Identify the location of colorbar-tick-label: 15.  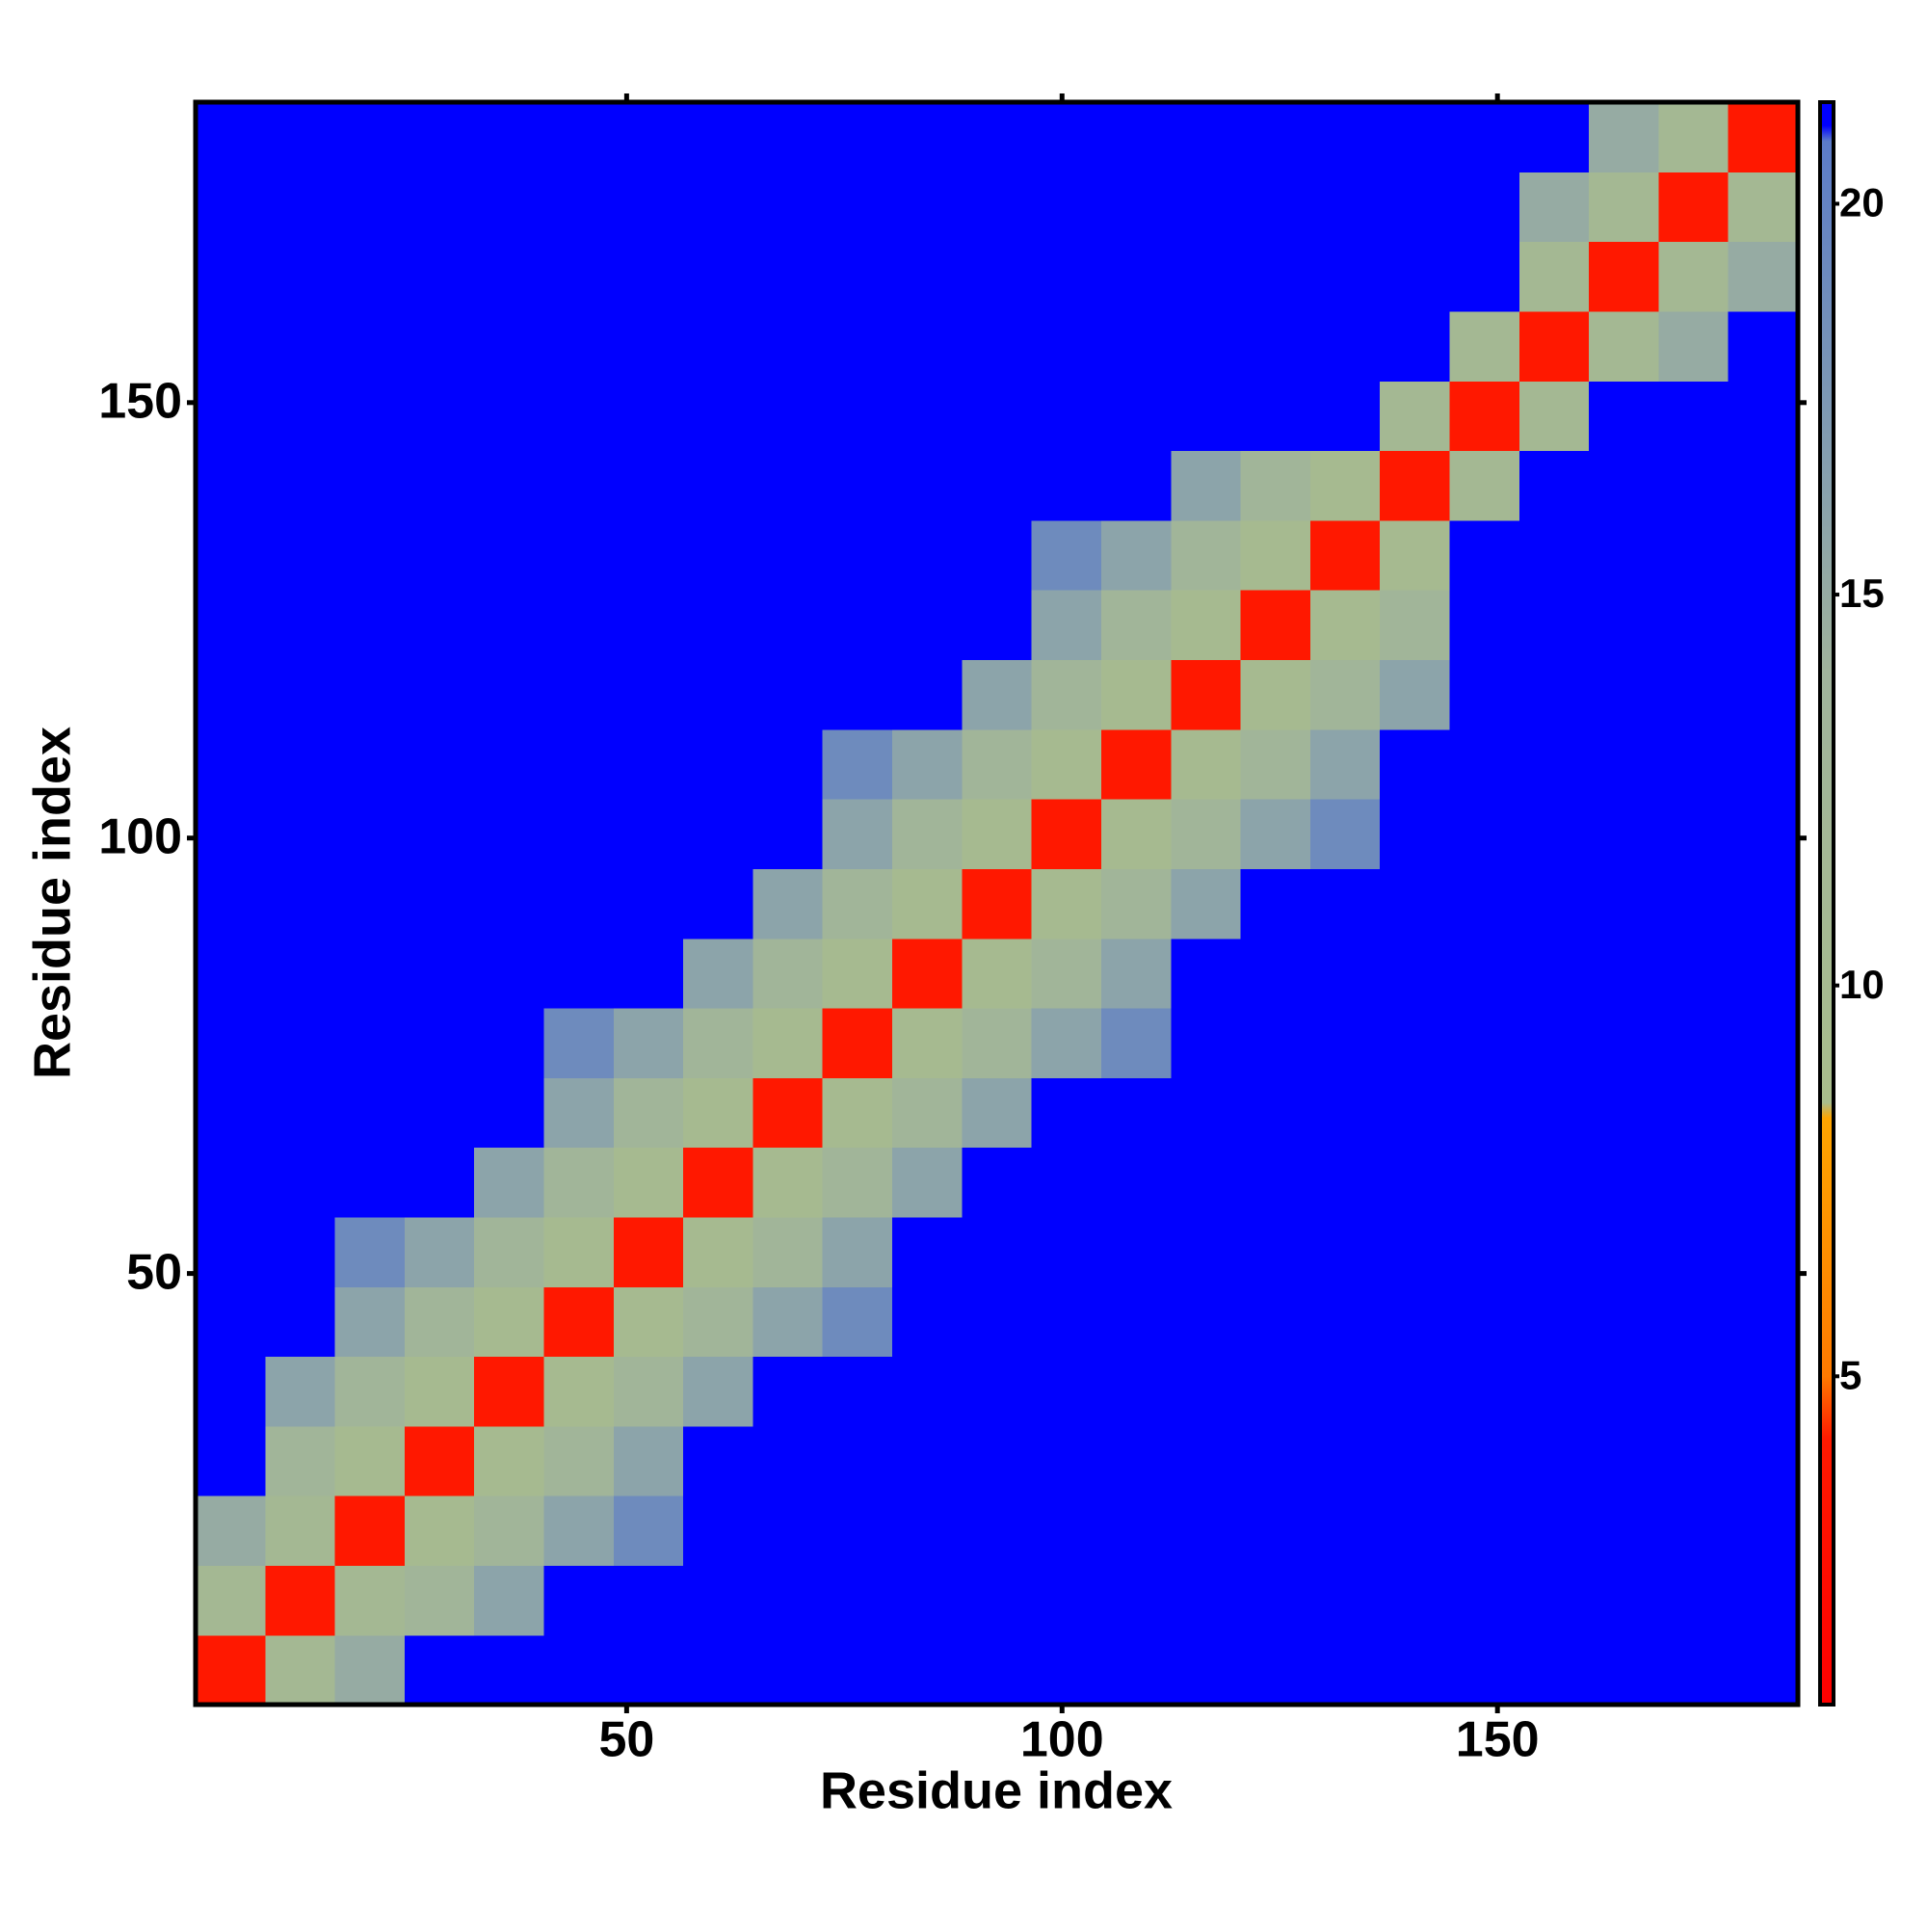
(1862, 593).